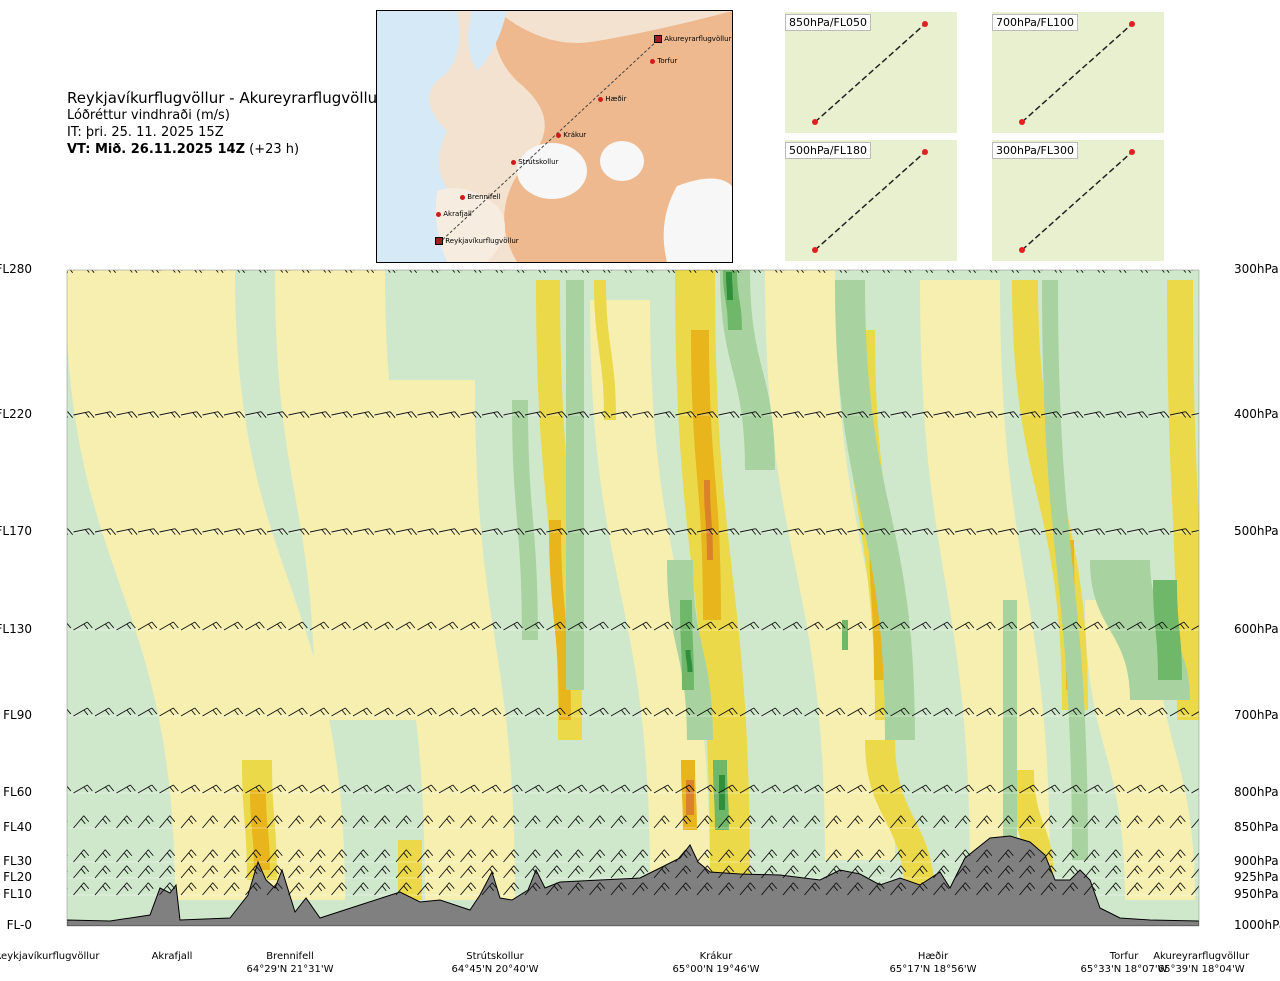 The width and height of the screenshot is (1280, 981). I want to click on fl-label-7: FL30, so click(17, 861).